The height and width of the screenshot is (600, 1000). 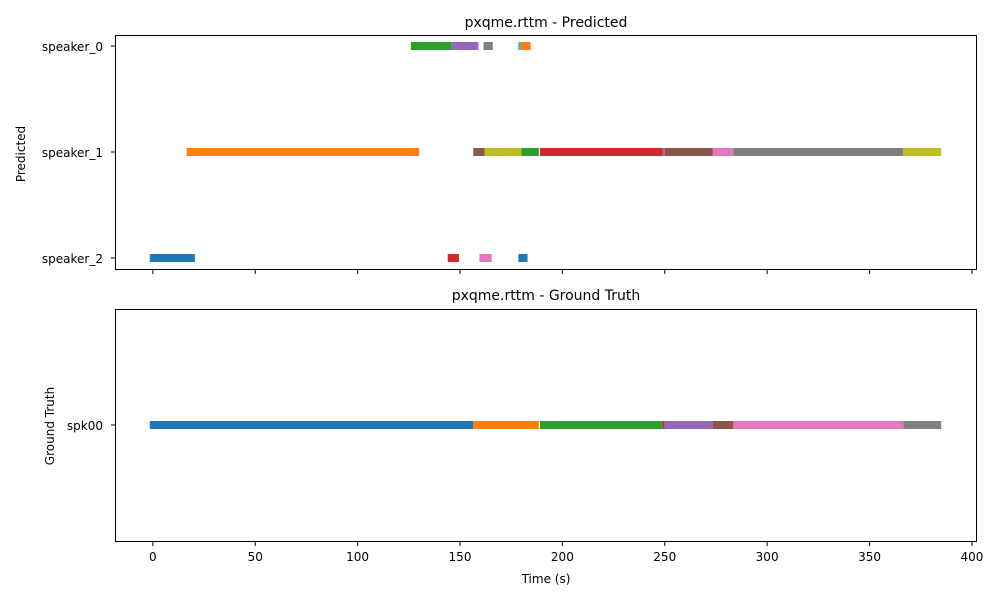 What do you see at coordinates (255, 557) in the screenshot?
I see `xtick-label-50: 50` at bounding box center [255, 557].